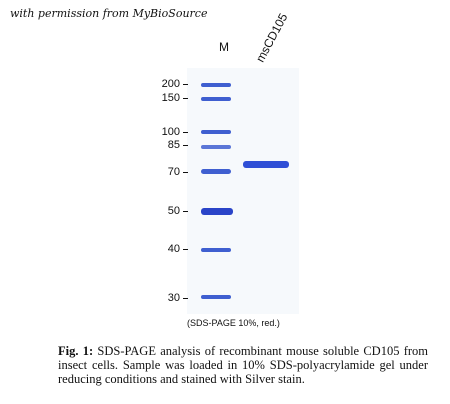 This screenshot has height=404, width=450. I want to click on gel-note: (SDS-PAGE 10%, red.), so click(233, 323).